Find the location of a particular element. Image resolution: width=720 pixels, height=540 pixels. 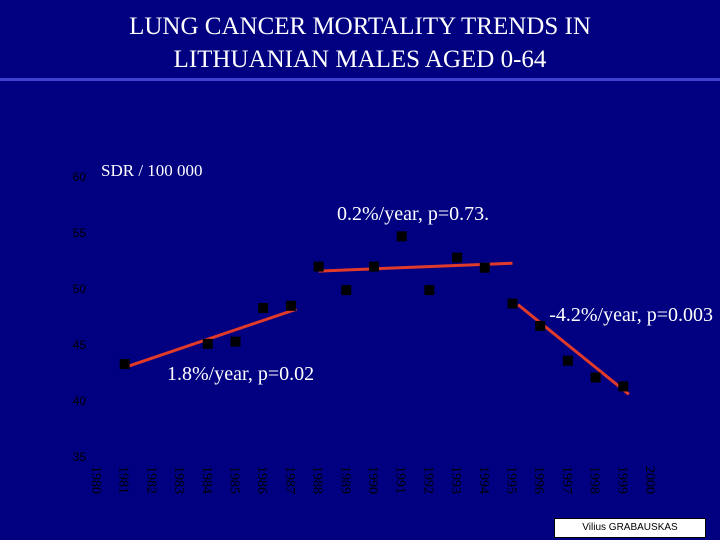

x-tick-label: 1985 is located at coordinates (234, 480).